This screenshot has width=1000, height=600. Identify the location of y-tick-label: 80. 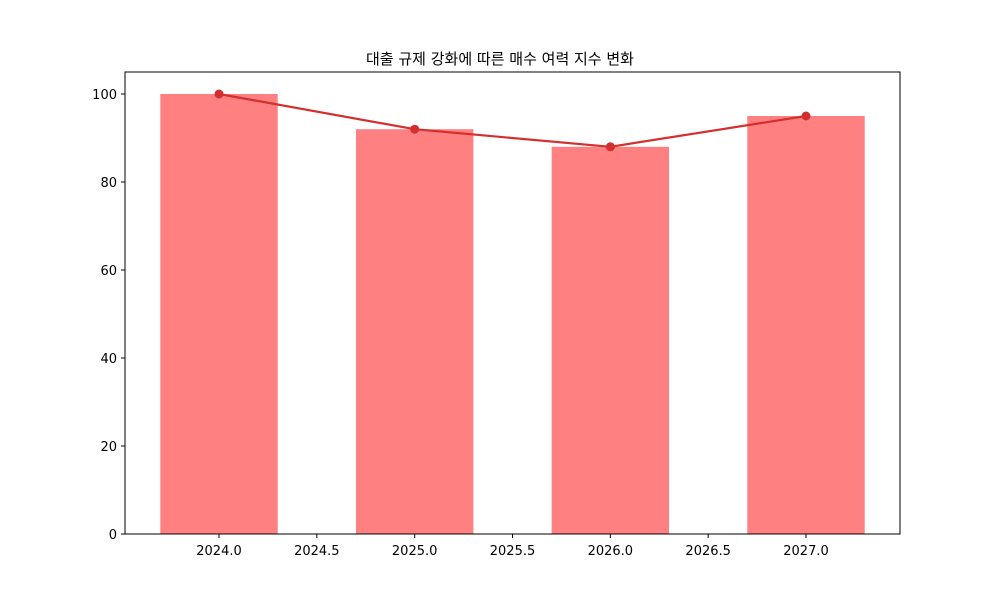
(108, 183).